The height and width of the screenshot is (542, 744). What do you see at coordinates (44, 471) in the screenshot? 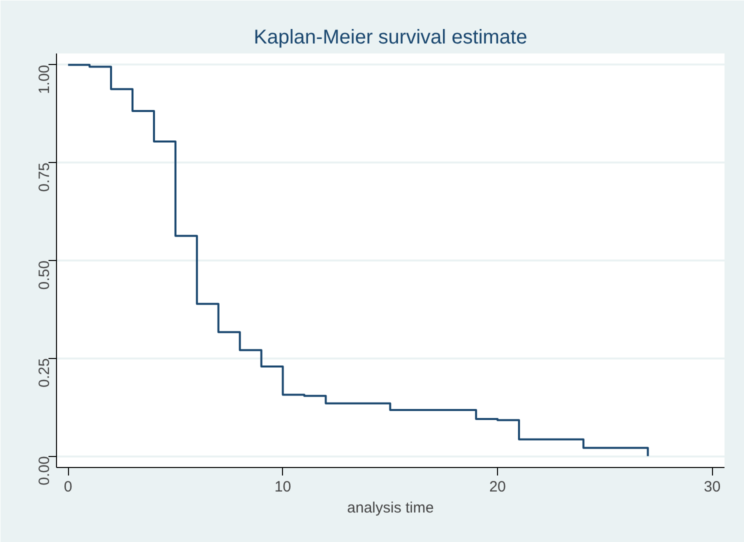
I see `y-tick-label: 0.00` at bounding box center [44, 471].